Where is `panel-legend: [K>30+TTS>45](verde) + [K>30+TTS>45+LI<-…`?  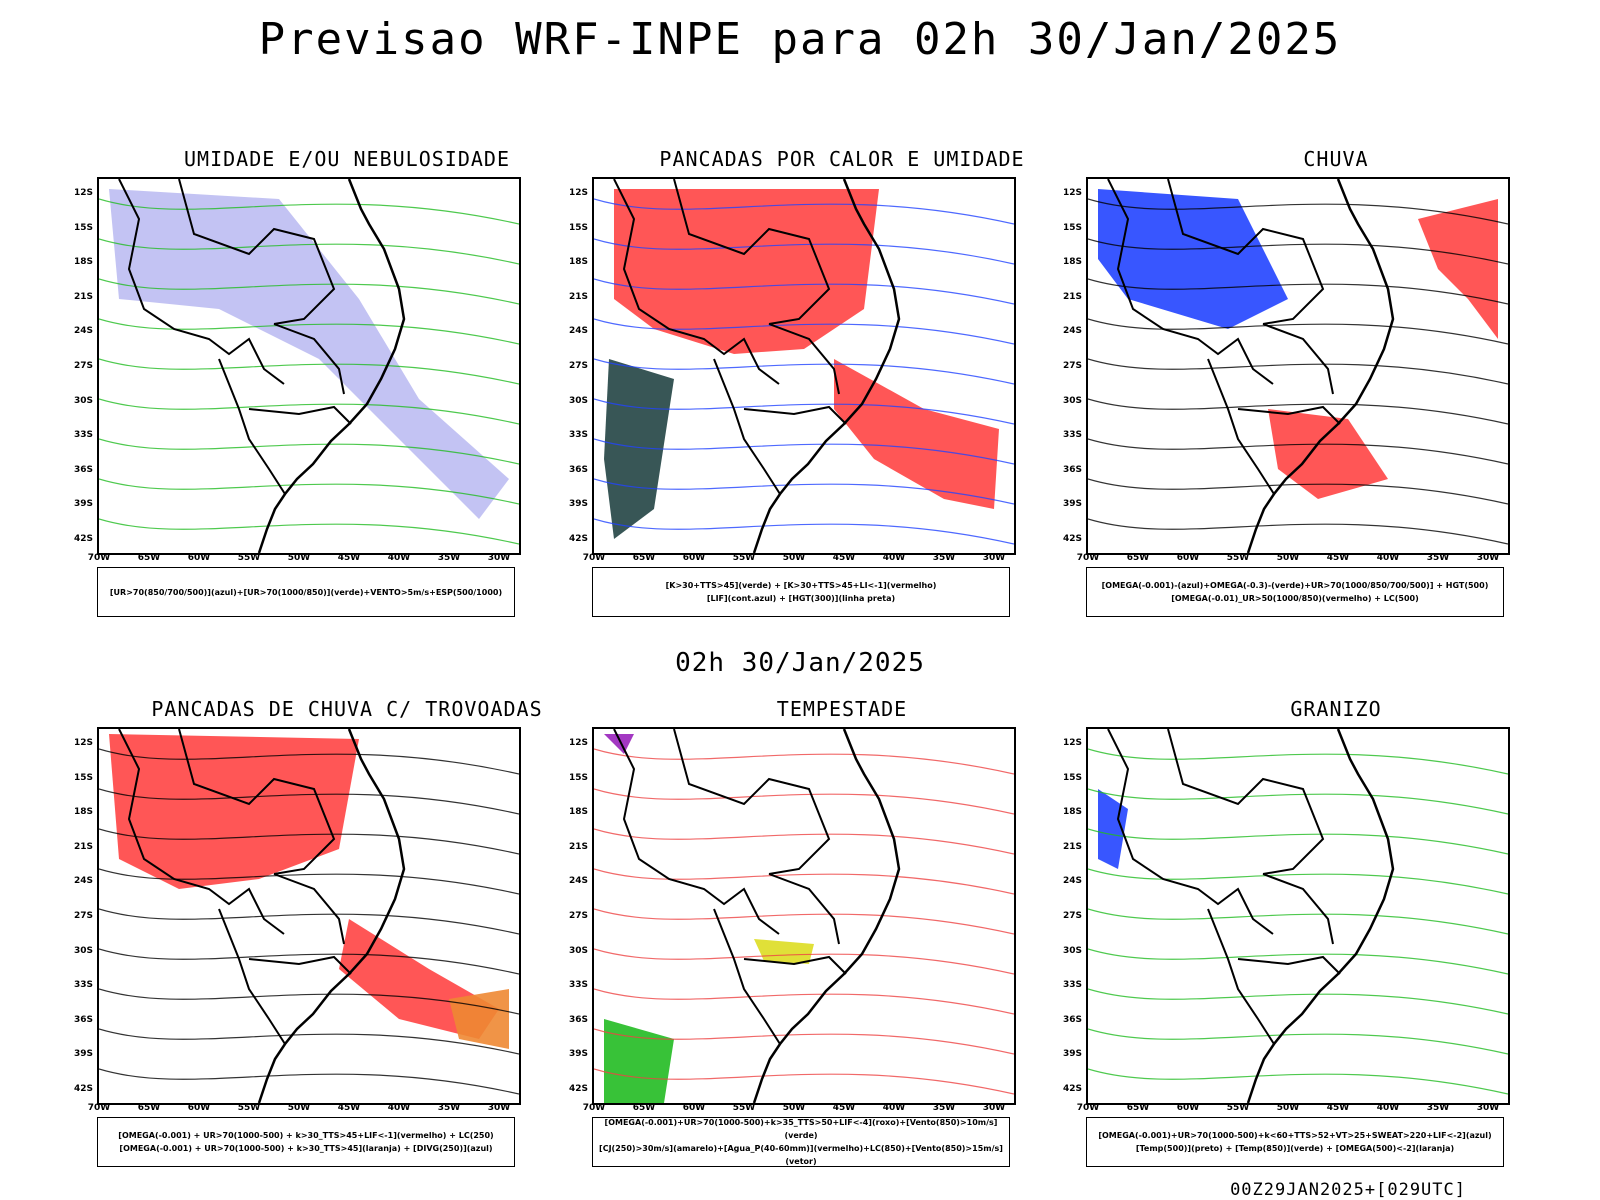
panel-legend: [K>30+TTS>45](verde) + [K>30+TTS>45+LI<-… is located at coordinates (801, 592).